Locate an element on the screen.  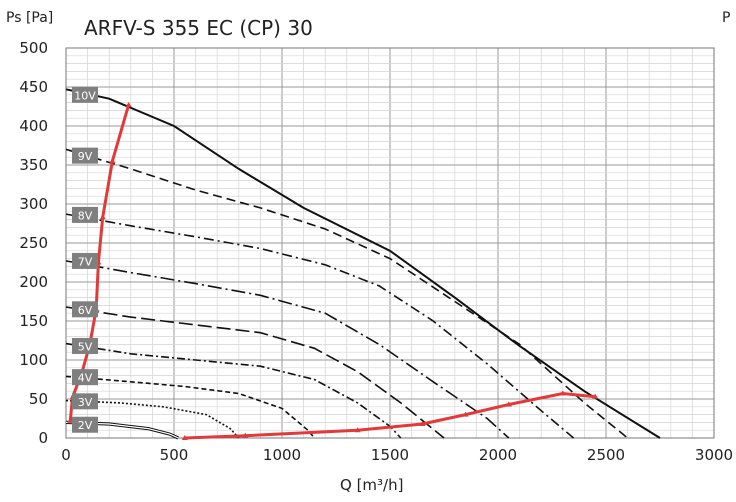
series-line-6V is located at coordinates (255, 372).